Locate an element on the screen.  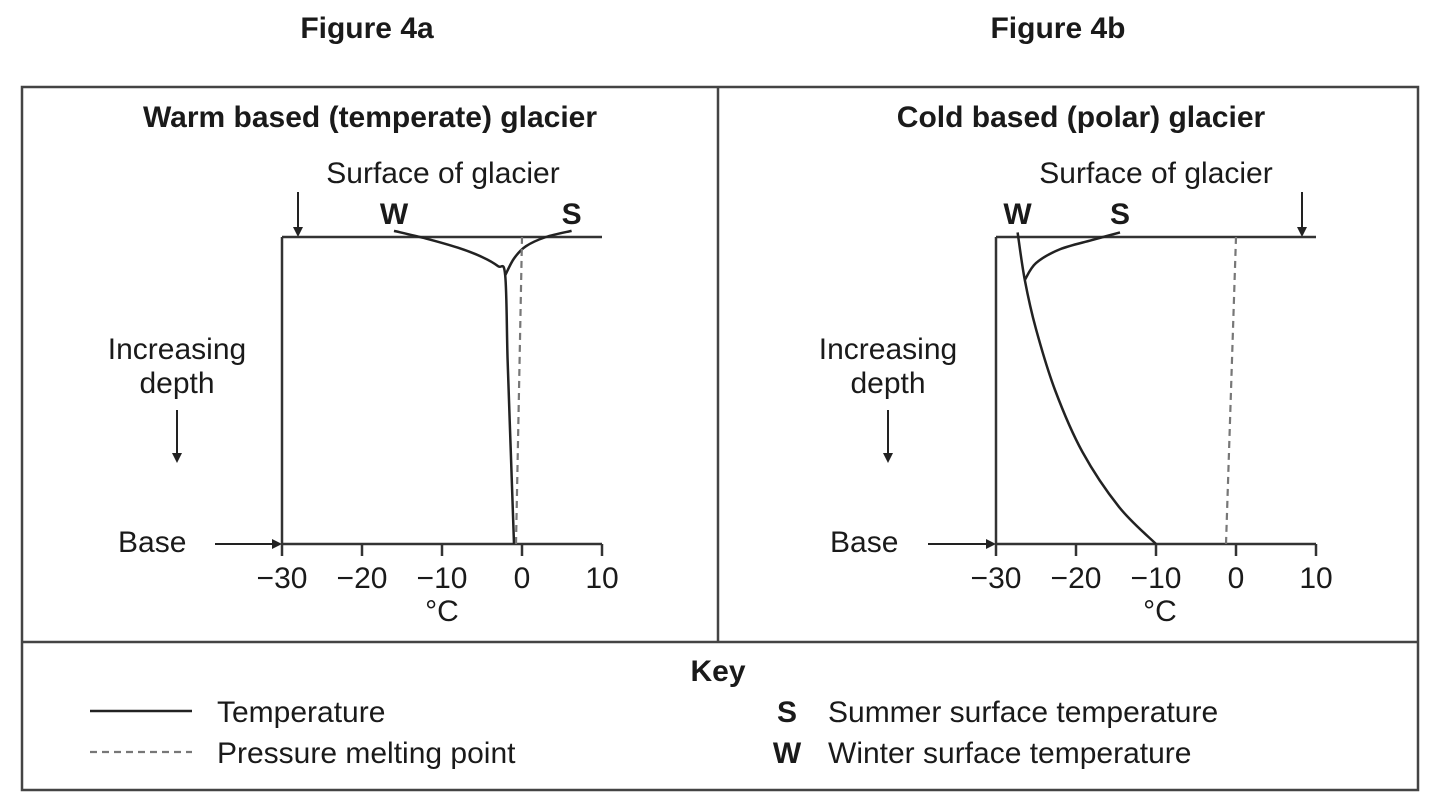
key-title: Key is located at coordinates (717, 671).